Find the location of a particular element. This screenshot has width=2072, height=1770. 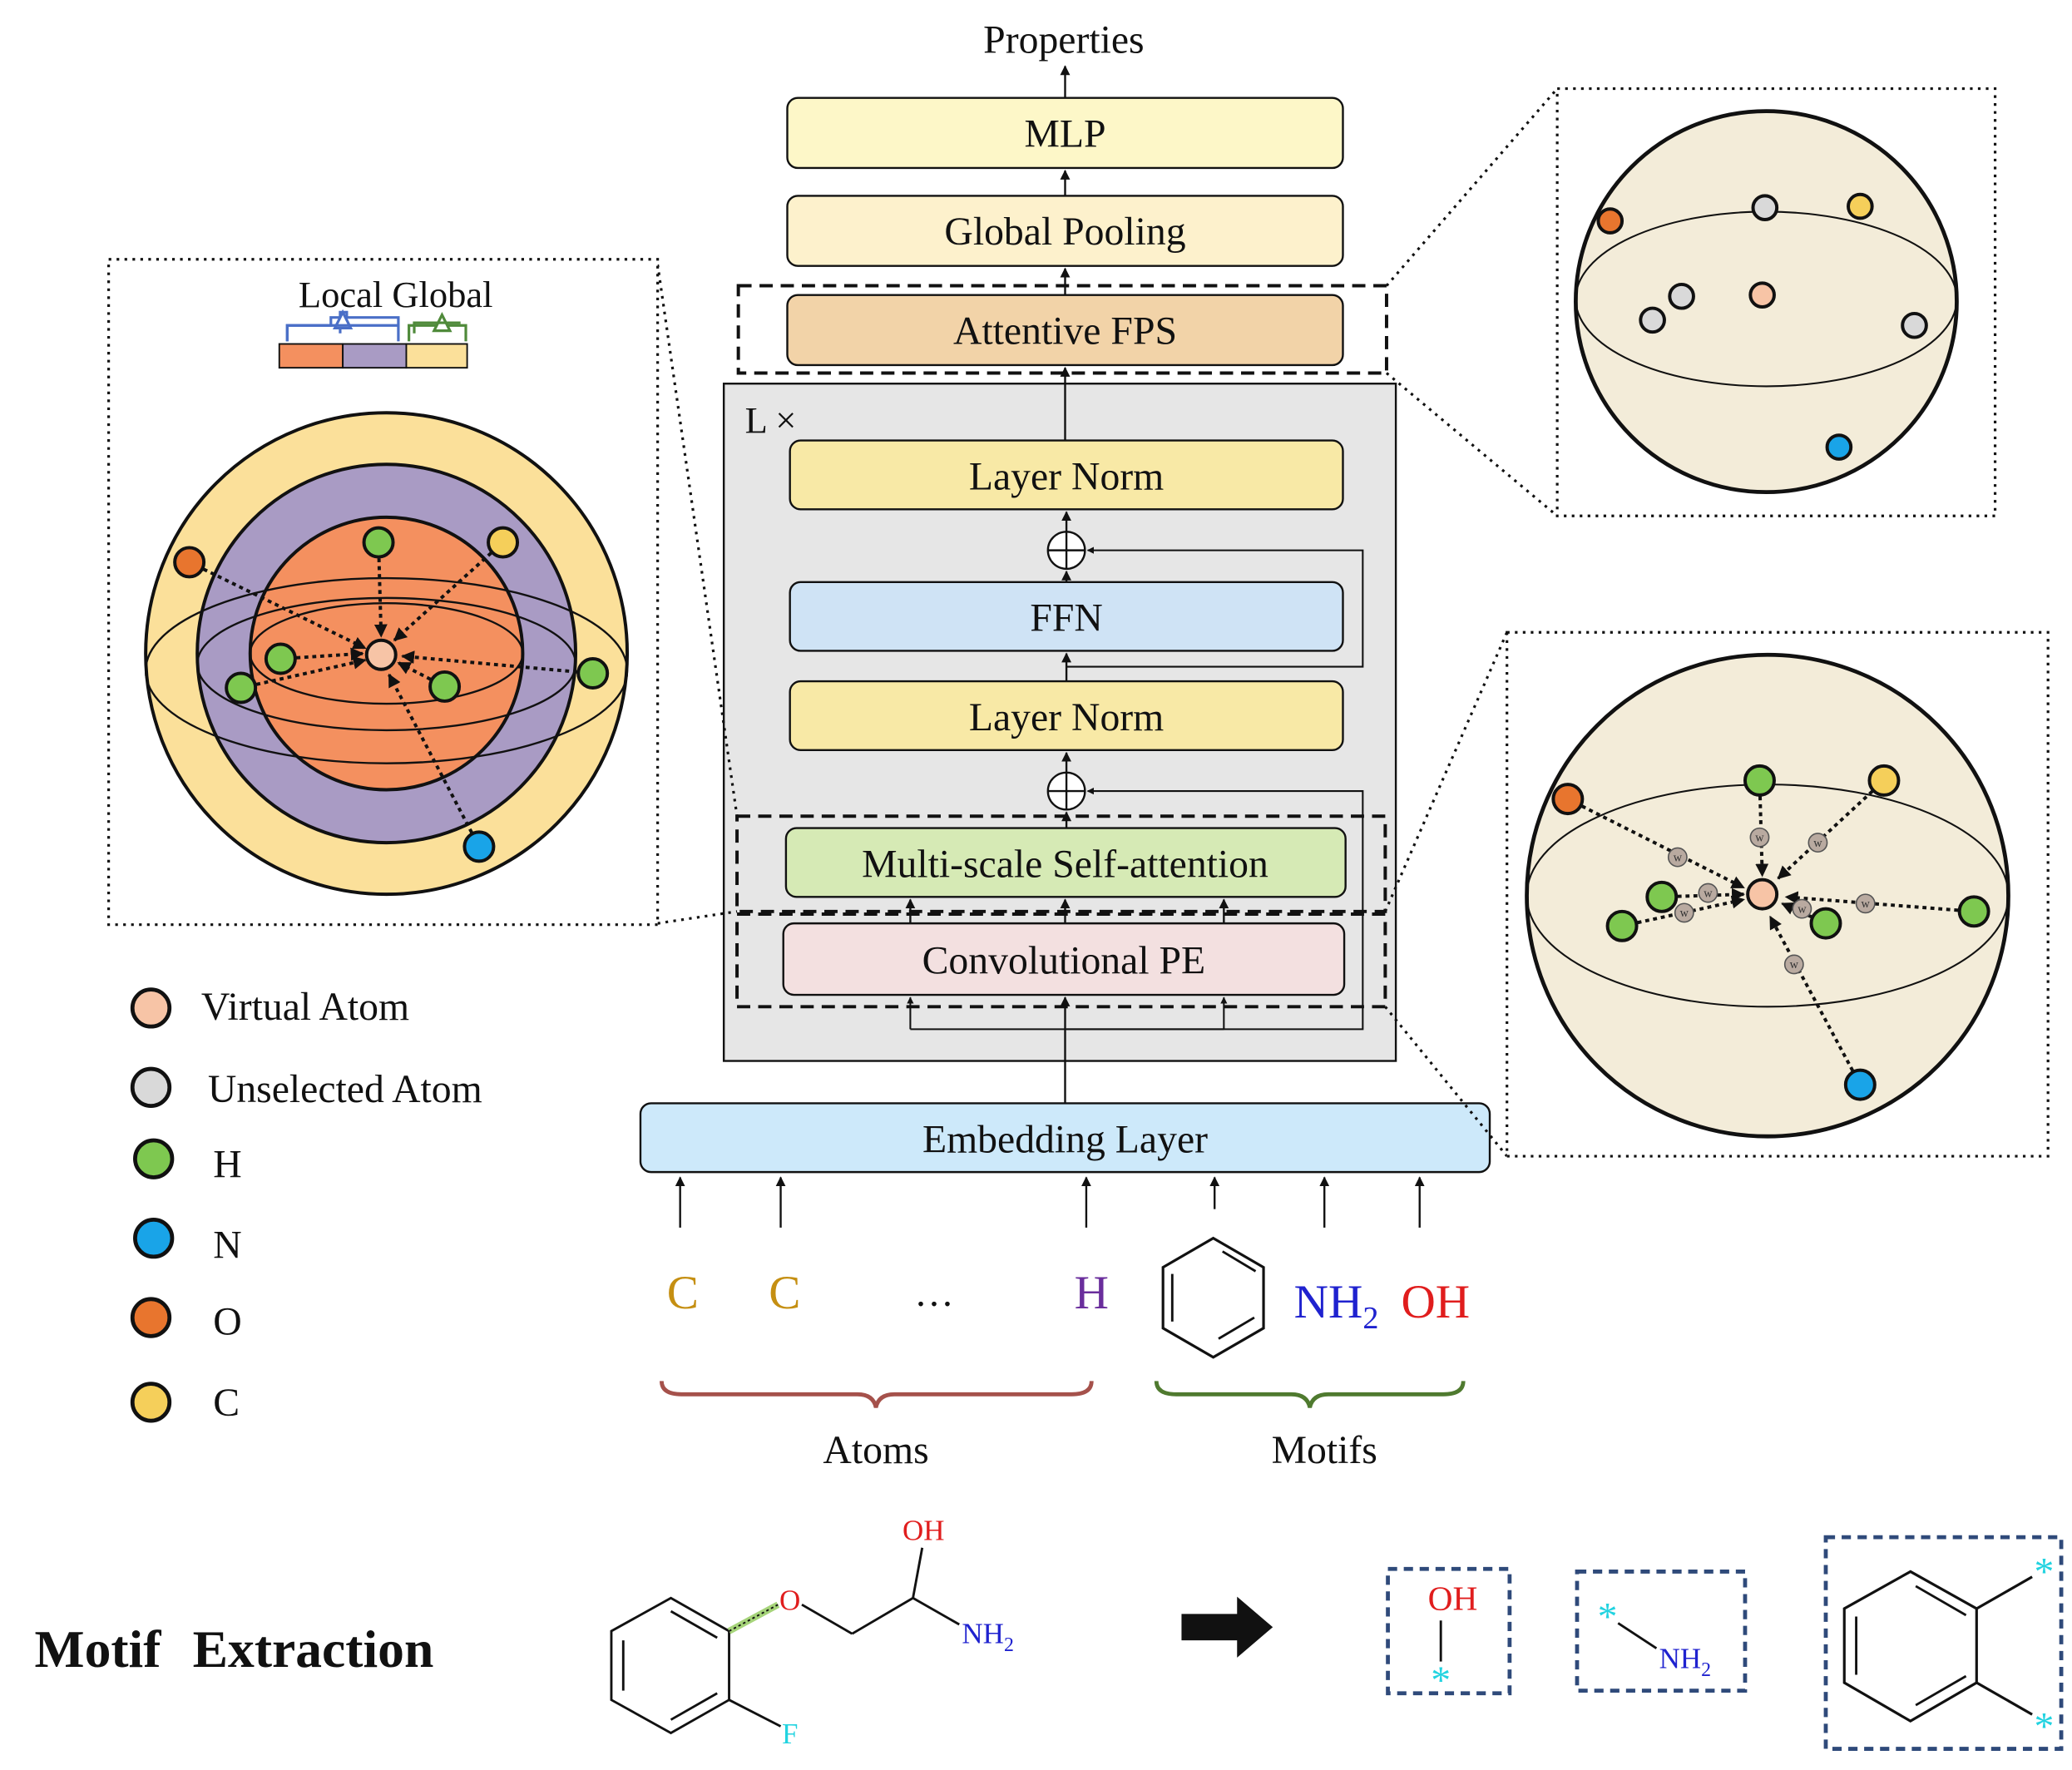

zoom-line-fps-bottom is located at coordinates (1472, 444).